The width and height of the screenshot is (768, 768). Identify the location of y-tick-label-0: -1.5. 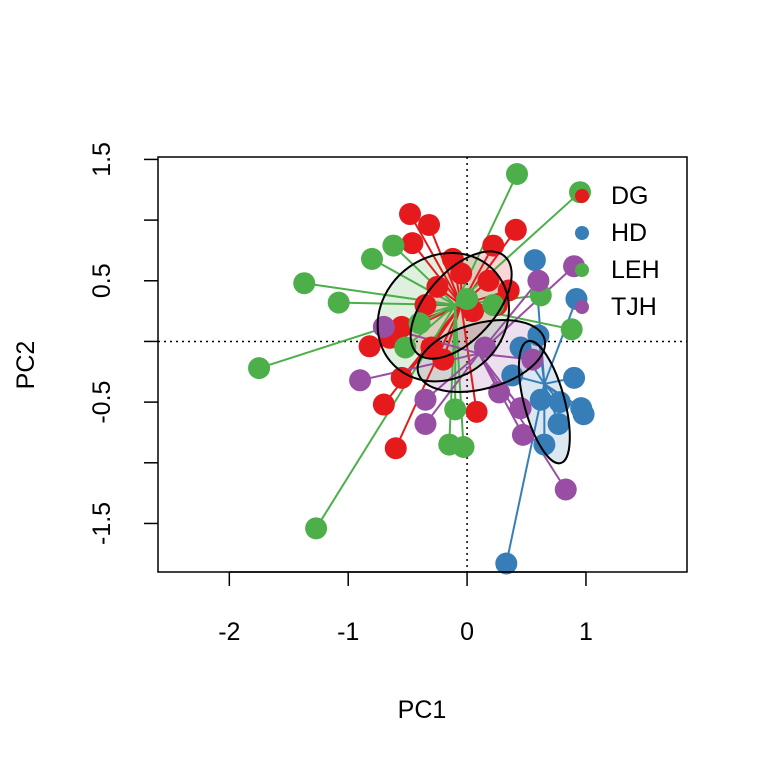
(102, 523).